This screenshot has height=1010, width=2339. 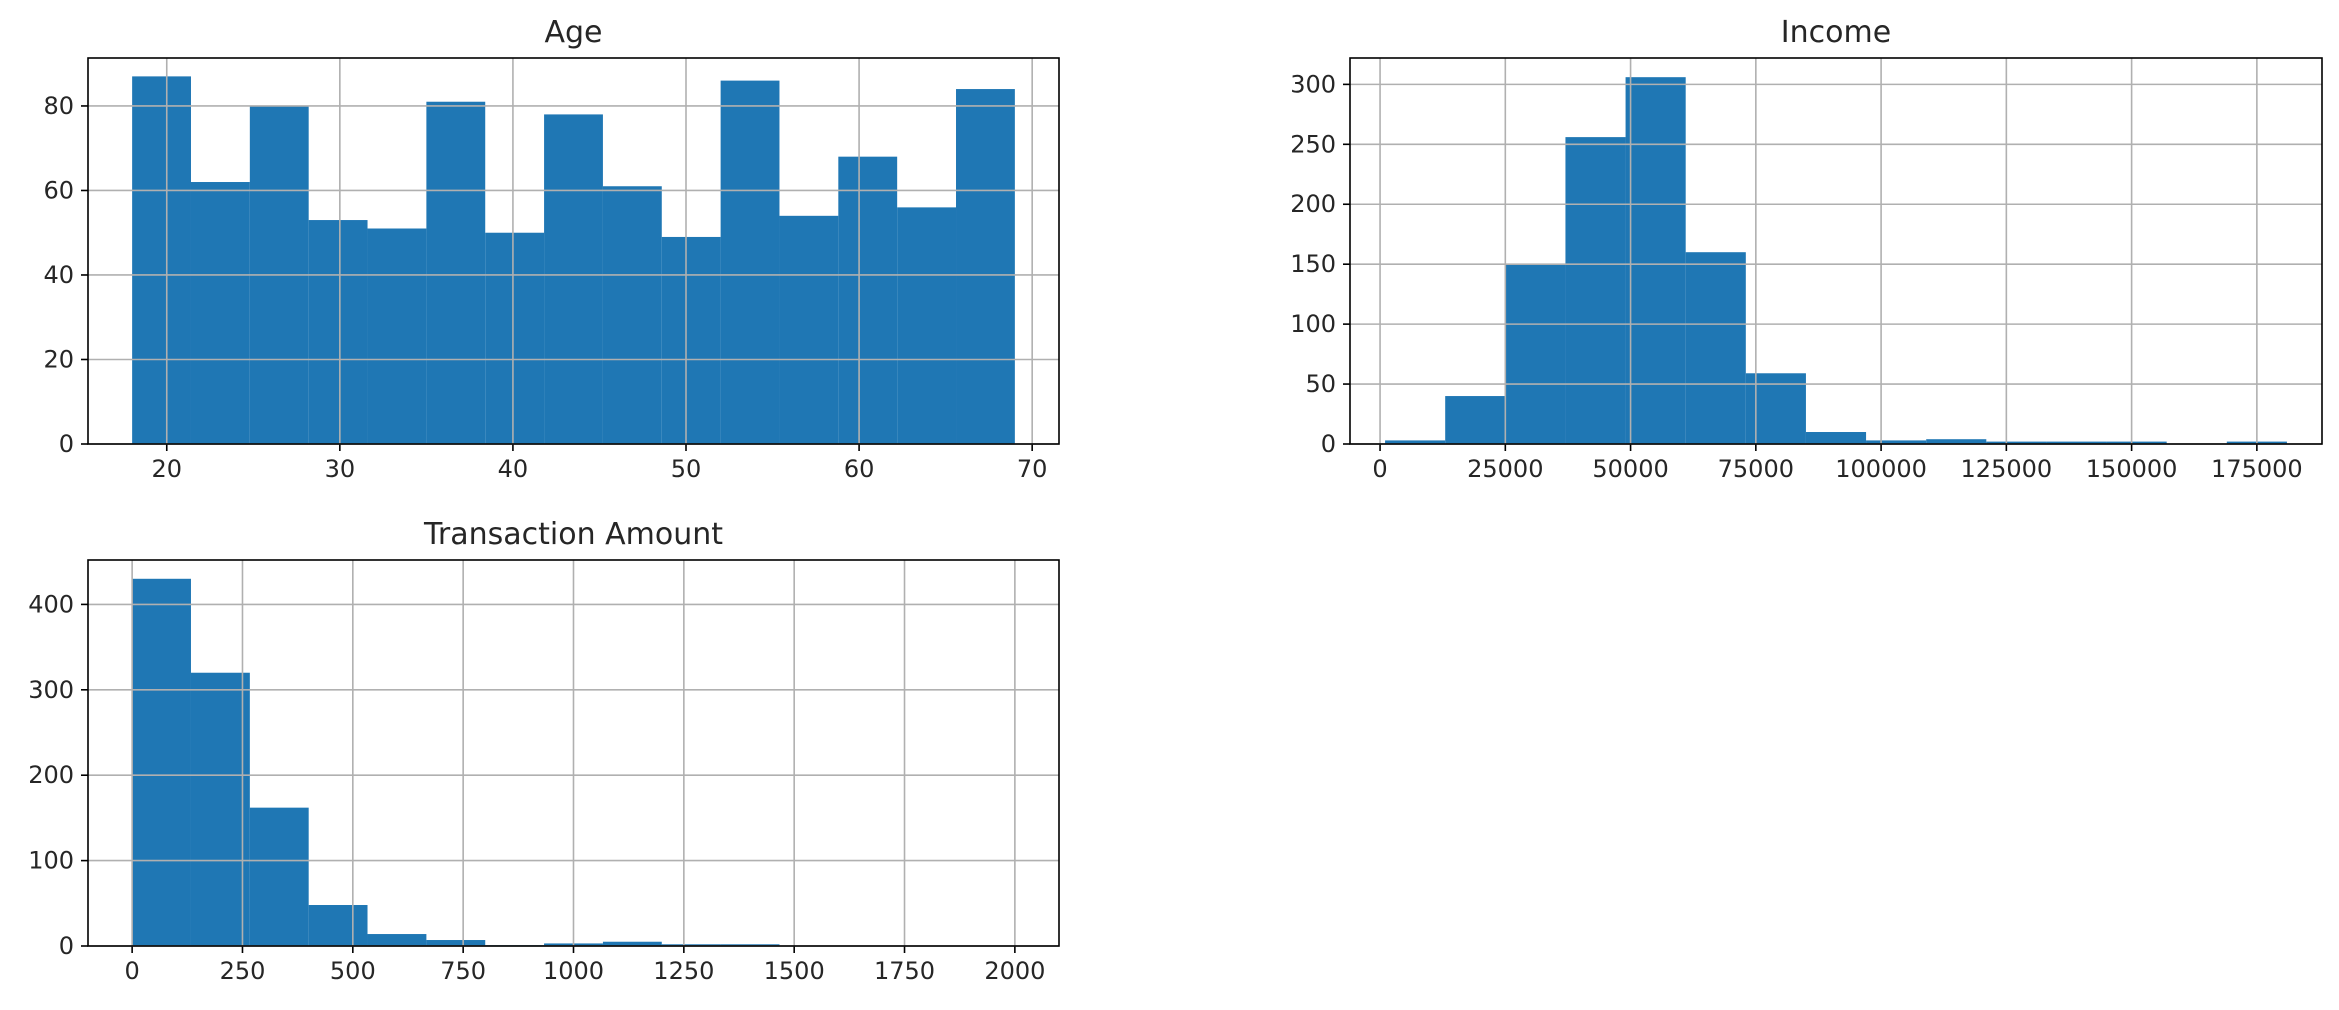 What do you see at coordinates (58, 106) in the screenshot?
I see `age-y-tick-label: 80` at bounding box center [58, 106].